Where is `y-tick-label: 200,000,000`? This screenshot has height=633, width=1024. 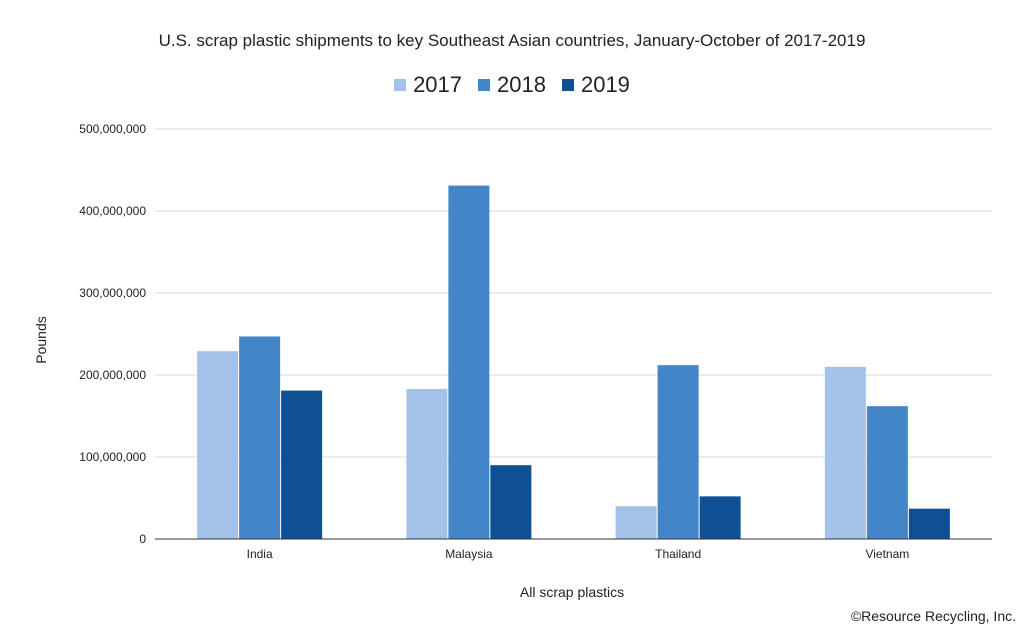
y-tick-label: 200,000,000 is located at coordinates (112, 375).